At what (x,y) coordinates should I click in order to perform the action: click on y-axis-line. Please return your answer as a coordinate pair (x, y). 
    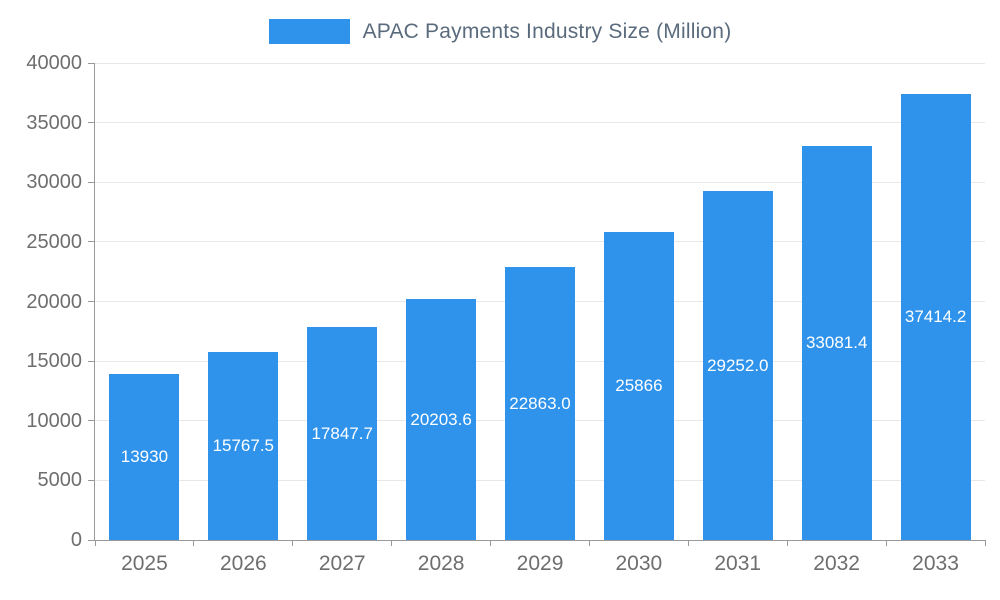
    Looking at the image, I should click on (94, 301).